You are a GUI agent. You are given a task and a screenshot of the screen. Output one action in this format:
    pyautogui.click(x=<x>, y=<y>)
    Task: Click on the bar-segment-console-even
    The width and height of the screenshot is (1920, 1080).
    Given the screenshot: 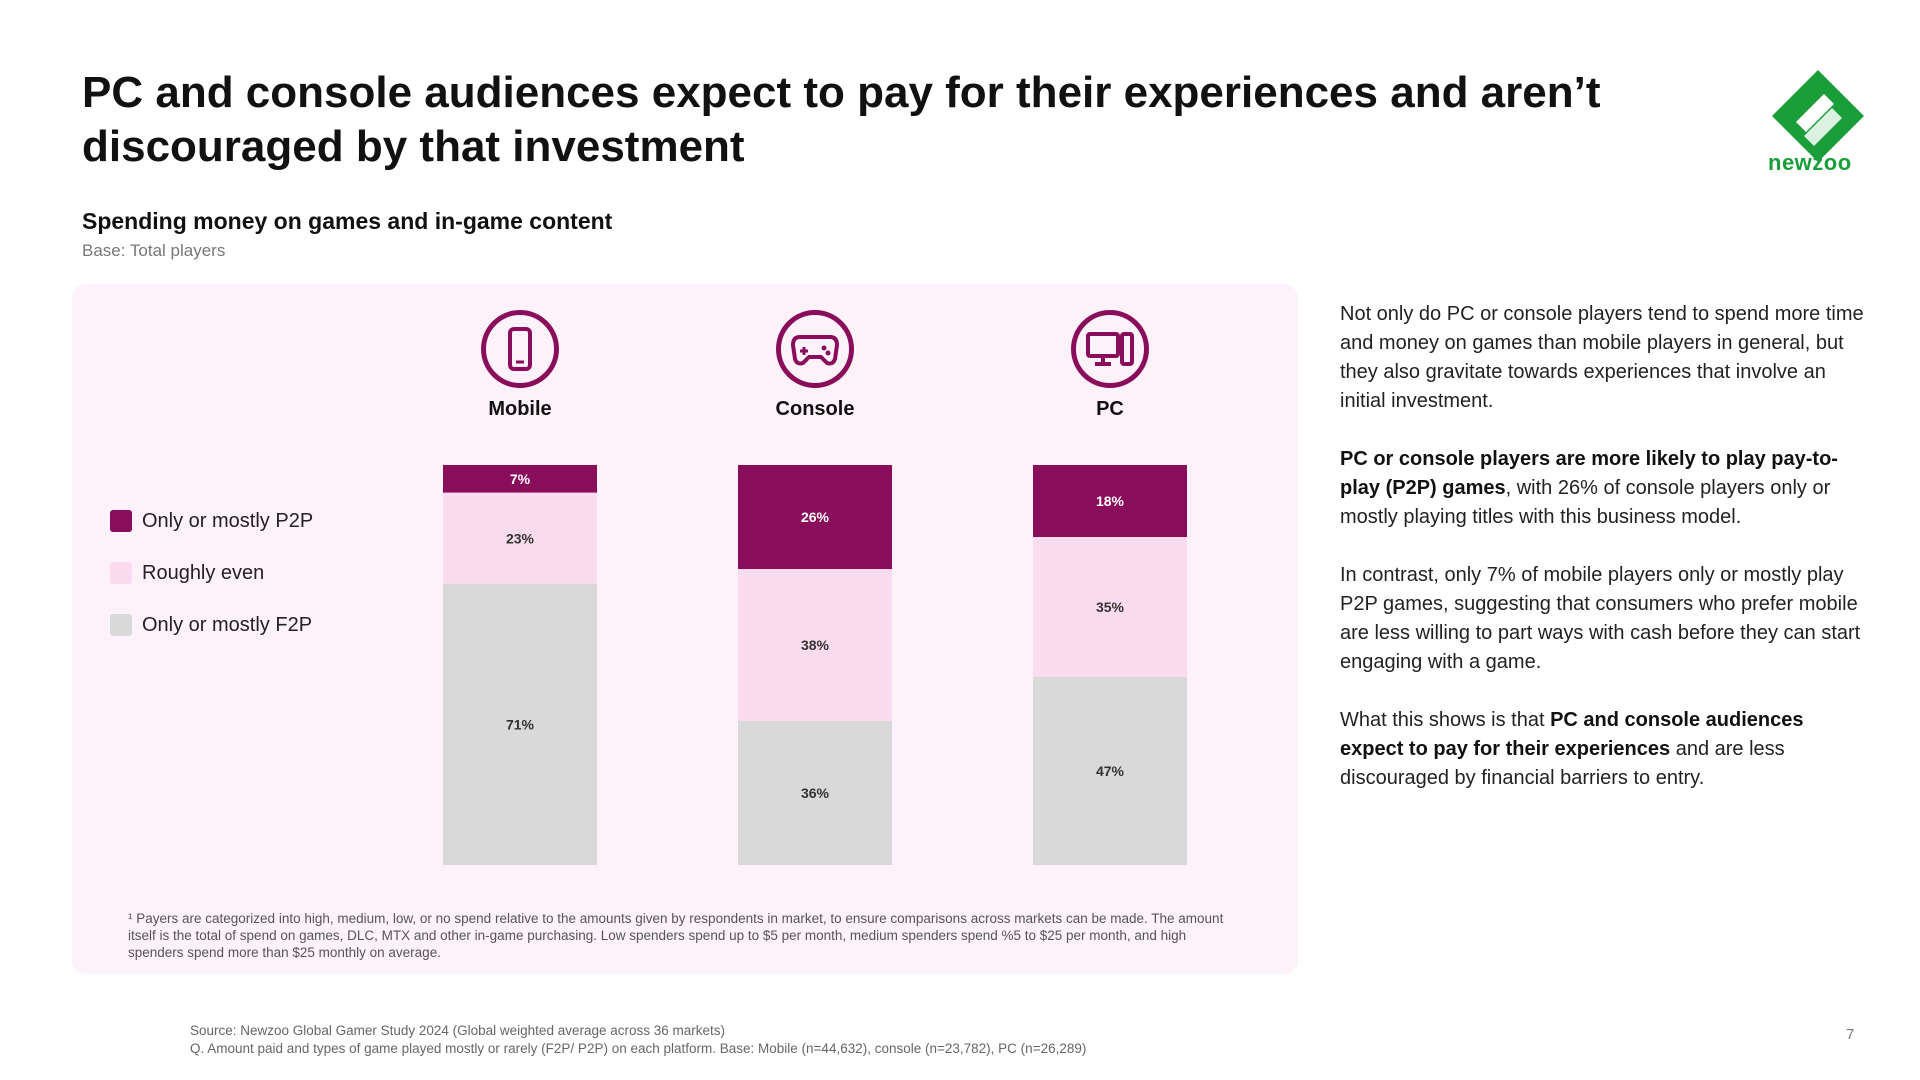 What is the action you would take?
    pyautogui.click(x=815, y=645)
    